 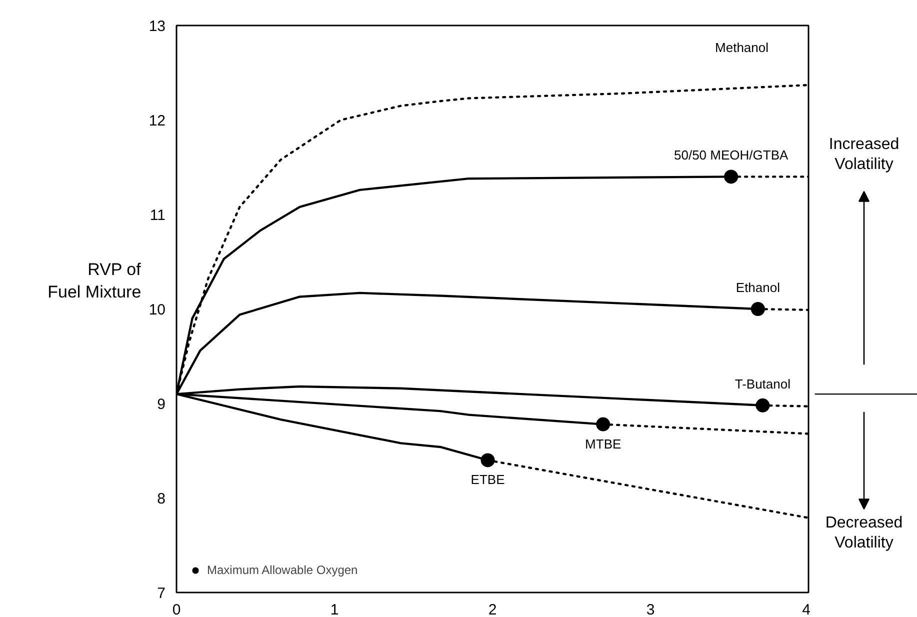 What do you see at coordinates (157, 26) in the screenshot?
I see `y-tick-label: 13` at bounding box center [157, 26].